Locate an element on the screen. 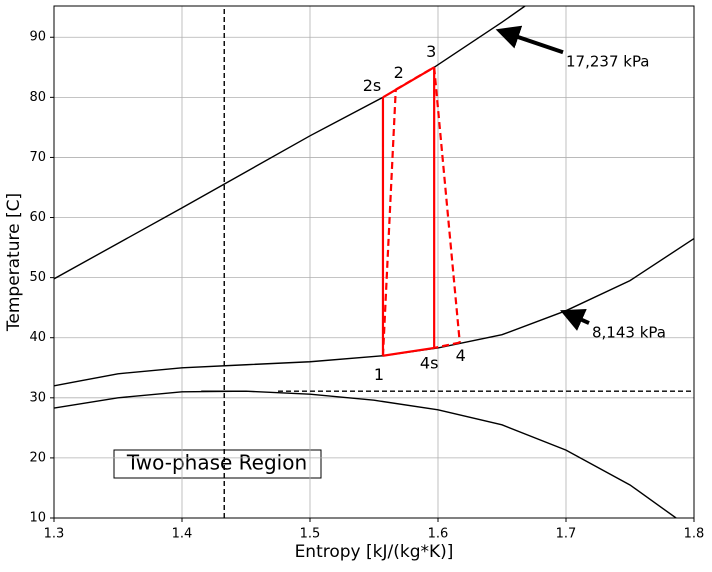  y-tick-label: 70 is located at coordinates (37, 157).